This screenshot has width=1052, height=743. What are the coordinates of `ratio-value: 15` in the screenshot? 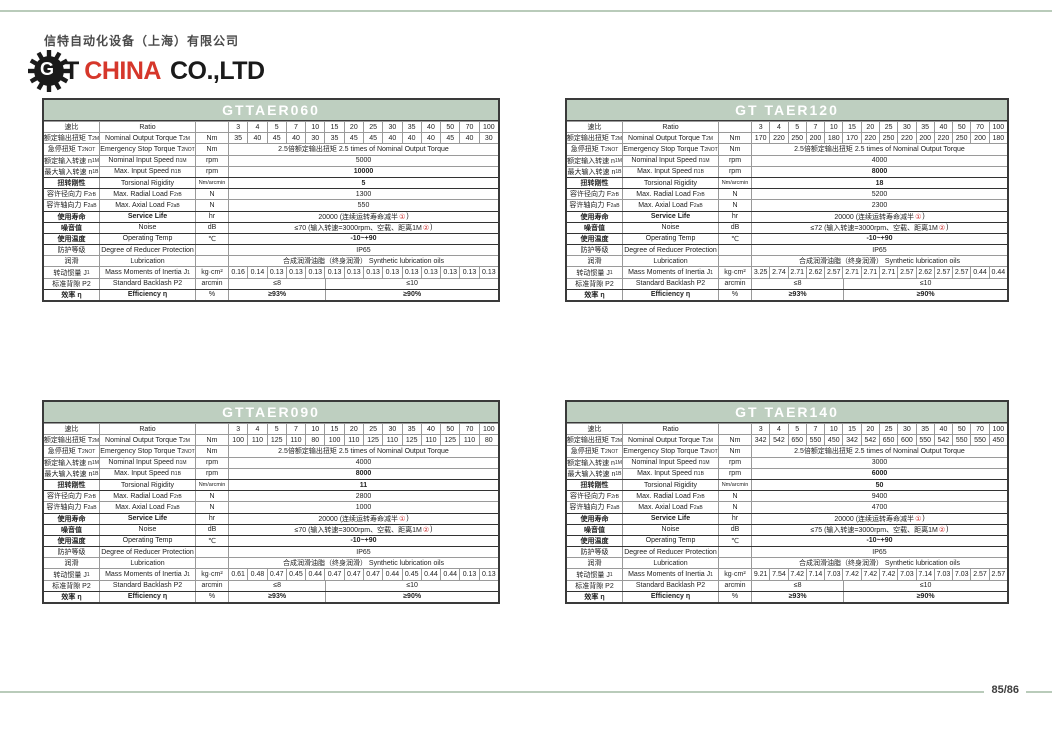 It's located at (852, 127).